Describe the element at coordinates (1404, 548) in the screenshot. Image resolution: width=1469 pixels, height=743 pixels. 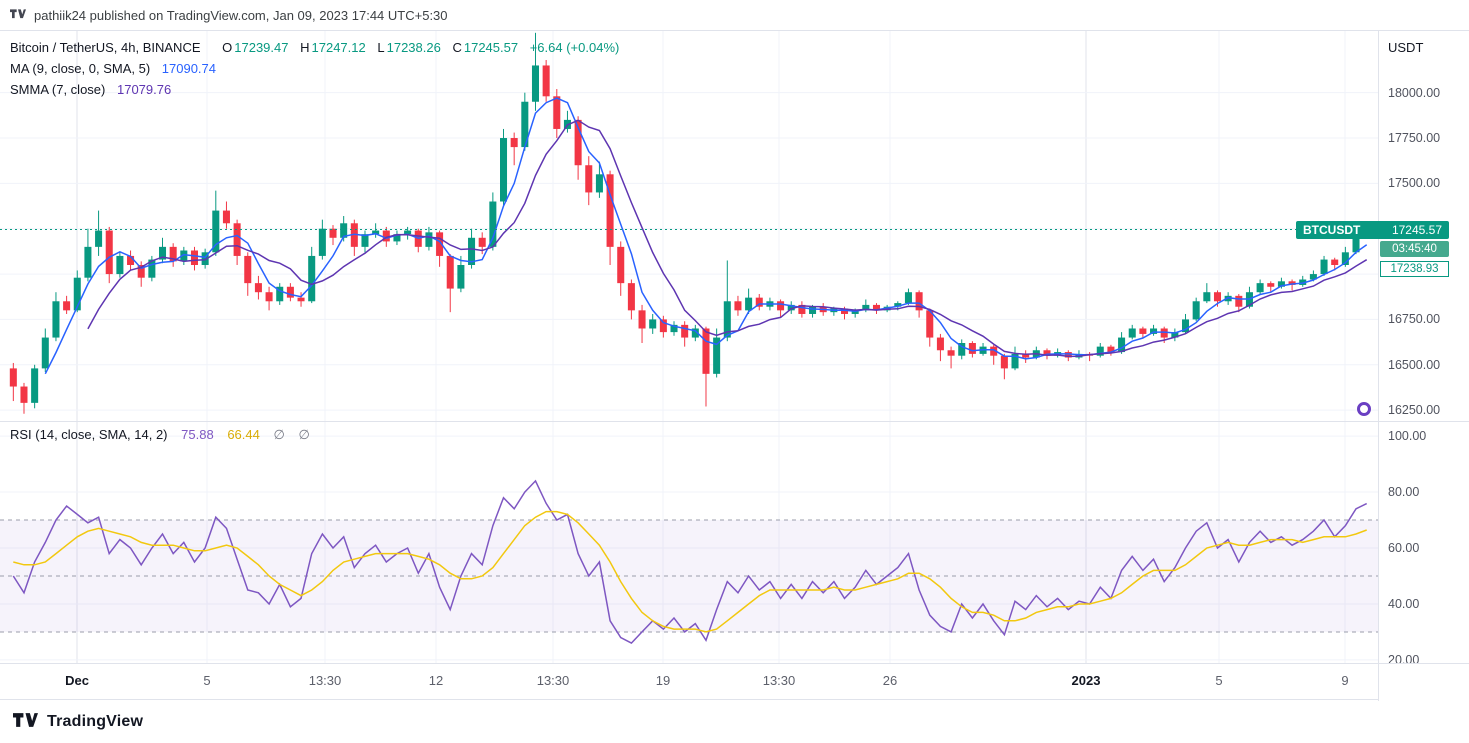
I see `rsi-axis-label: 60.00` at that location.